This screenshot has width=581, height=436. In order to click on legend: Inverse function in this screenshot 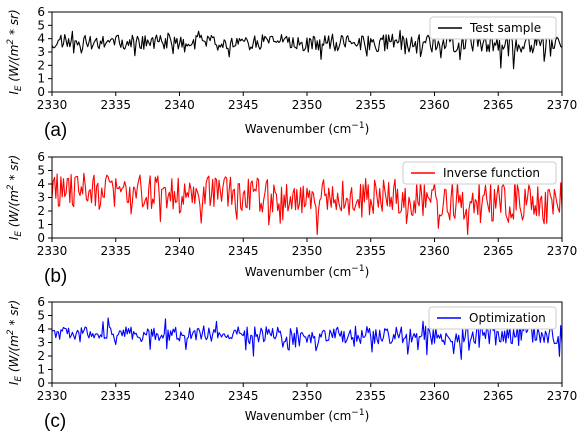, I will do `click(479, 173)`.